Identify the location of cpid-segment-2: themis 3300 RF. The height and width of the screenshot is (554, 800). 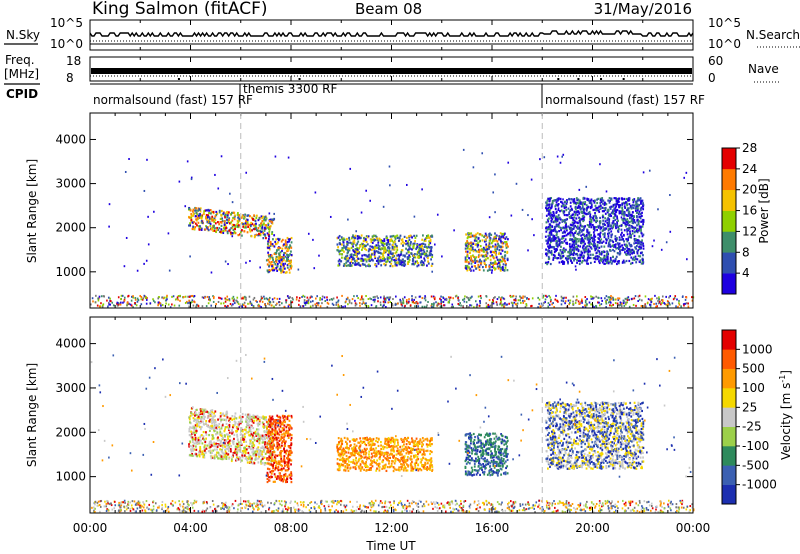
(290, 89).